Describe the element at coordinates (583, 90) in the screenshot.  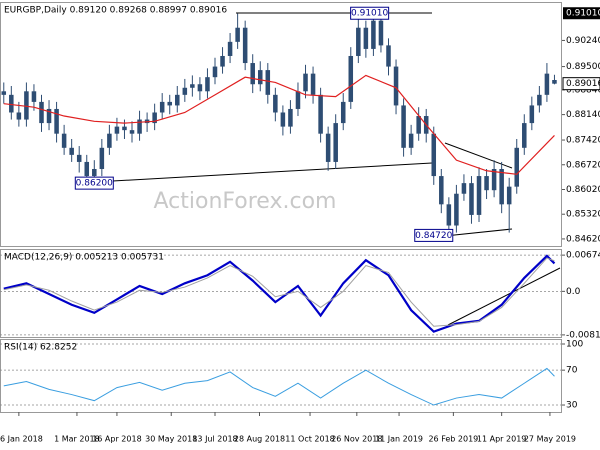
I see `y-tick-label: 0.88840` at that location.